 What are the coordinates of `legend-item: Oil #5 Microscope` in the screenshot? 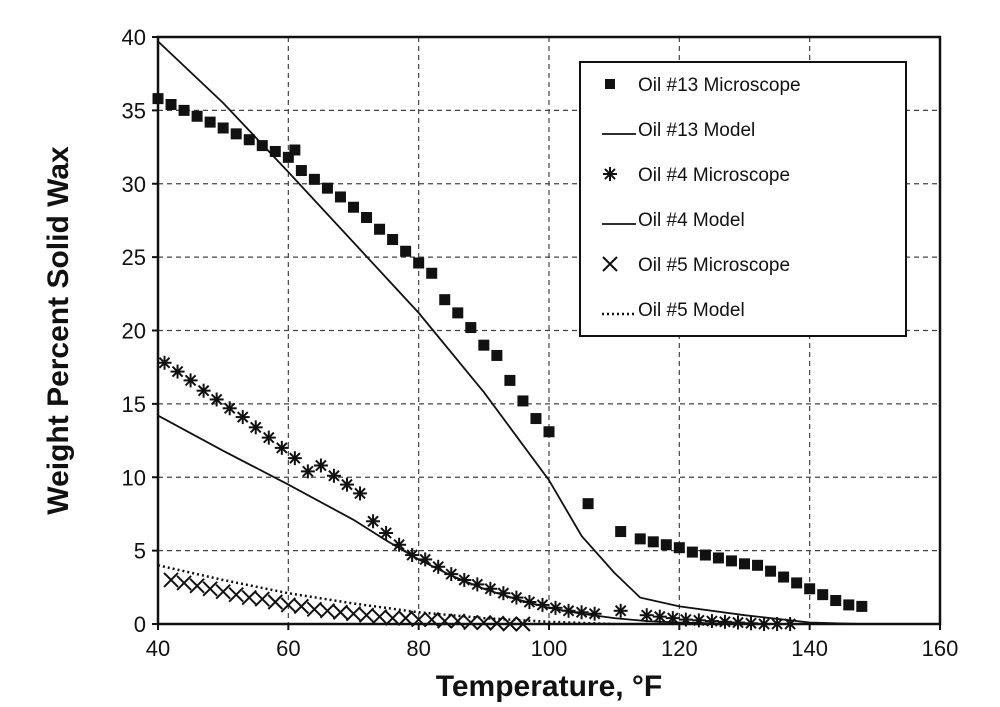 It's located at (696, 265).